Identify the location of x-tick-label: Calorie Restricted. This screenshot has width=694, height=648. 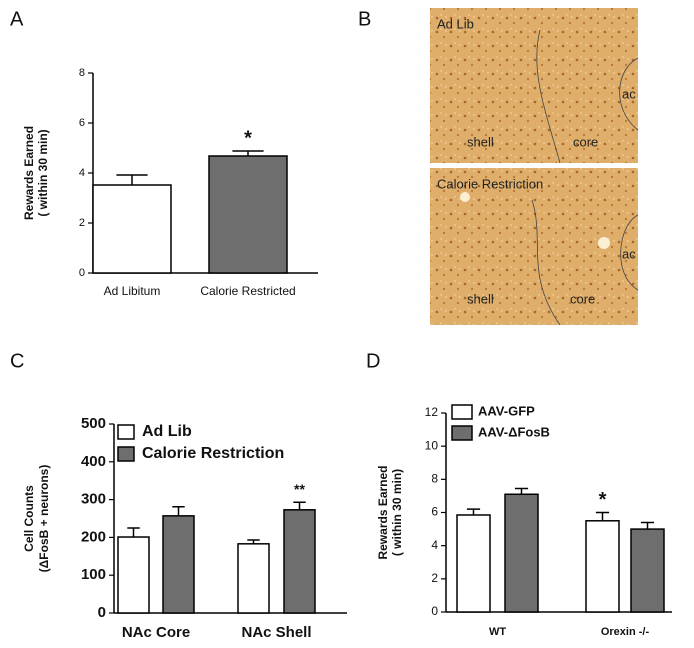
(247, 291).